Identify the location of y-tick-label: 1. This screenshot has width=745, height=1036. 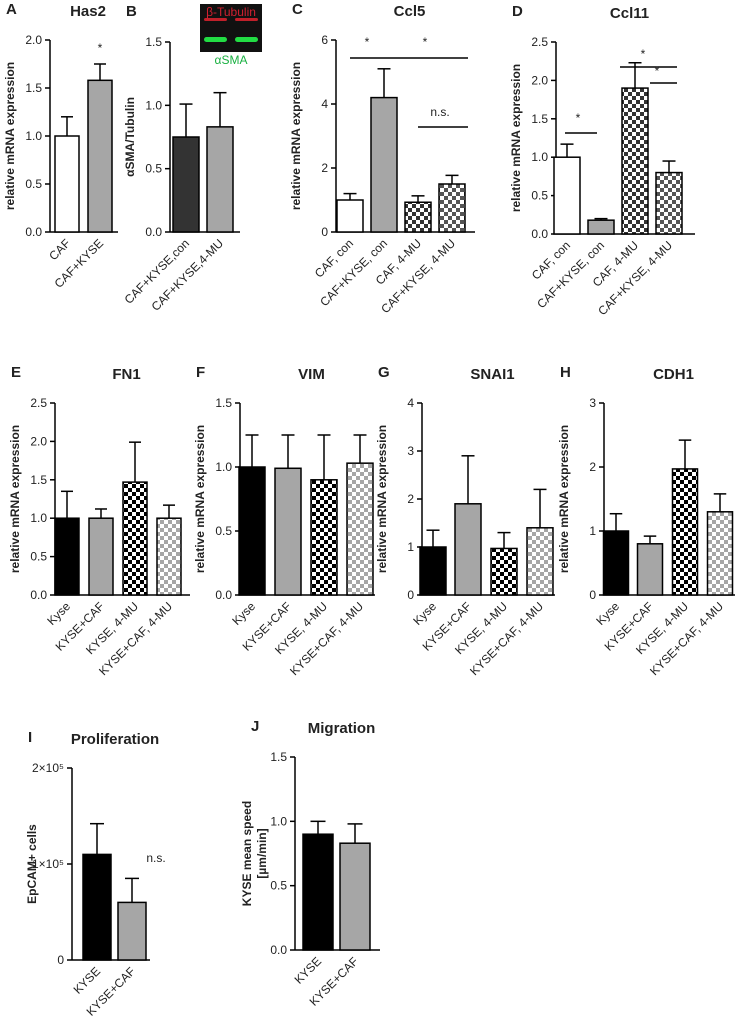
(410, 547).